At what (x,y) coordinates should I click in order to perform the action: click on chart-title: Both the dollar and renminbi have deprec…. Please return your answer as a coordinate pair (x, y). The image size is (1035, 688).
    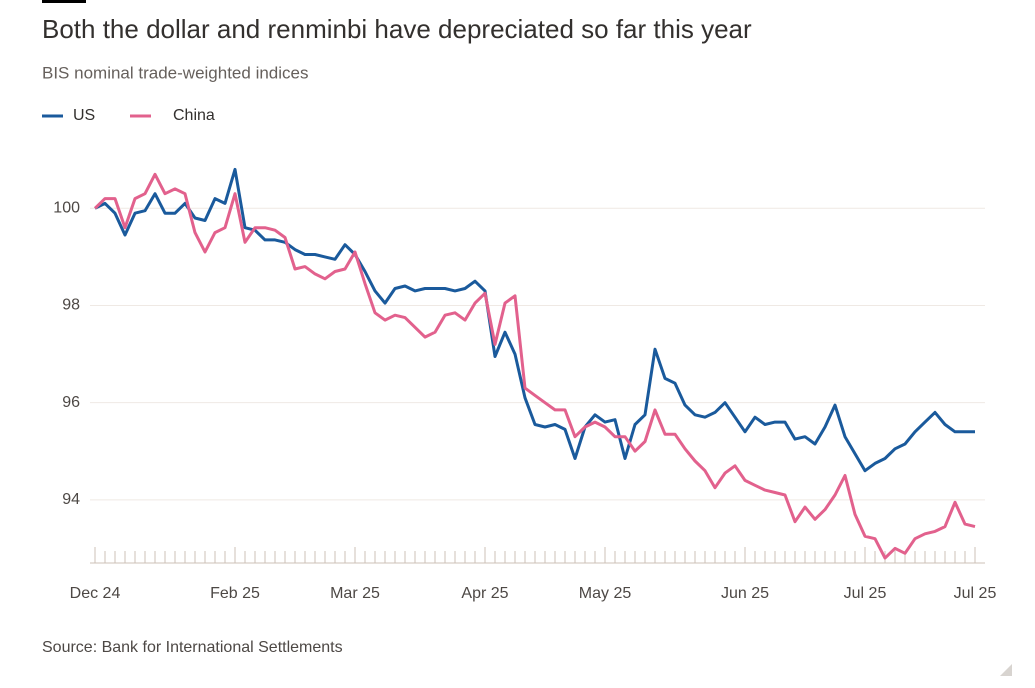
    Looking at the image, I should click on (397, 29).